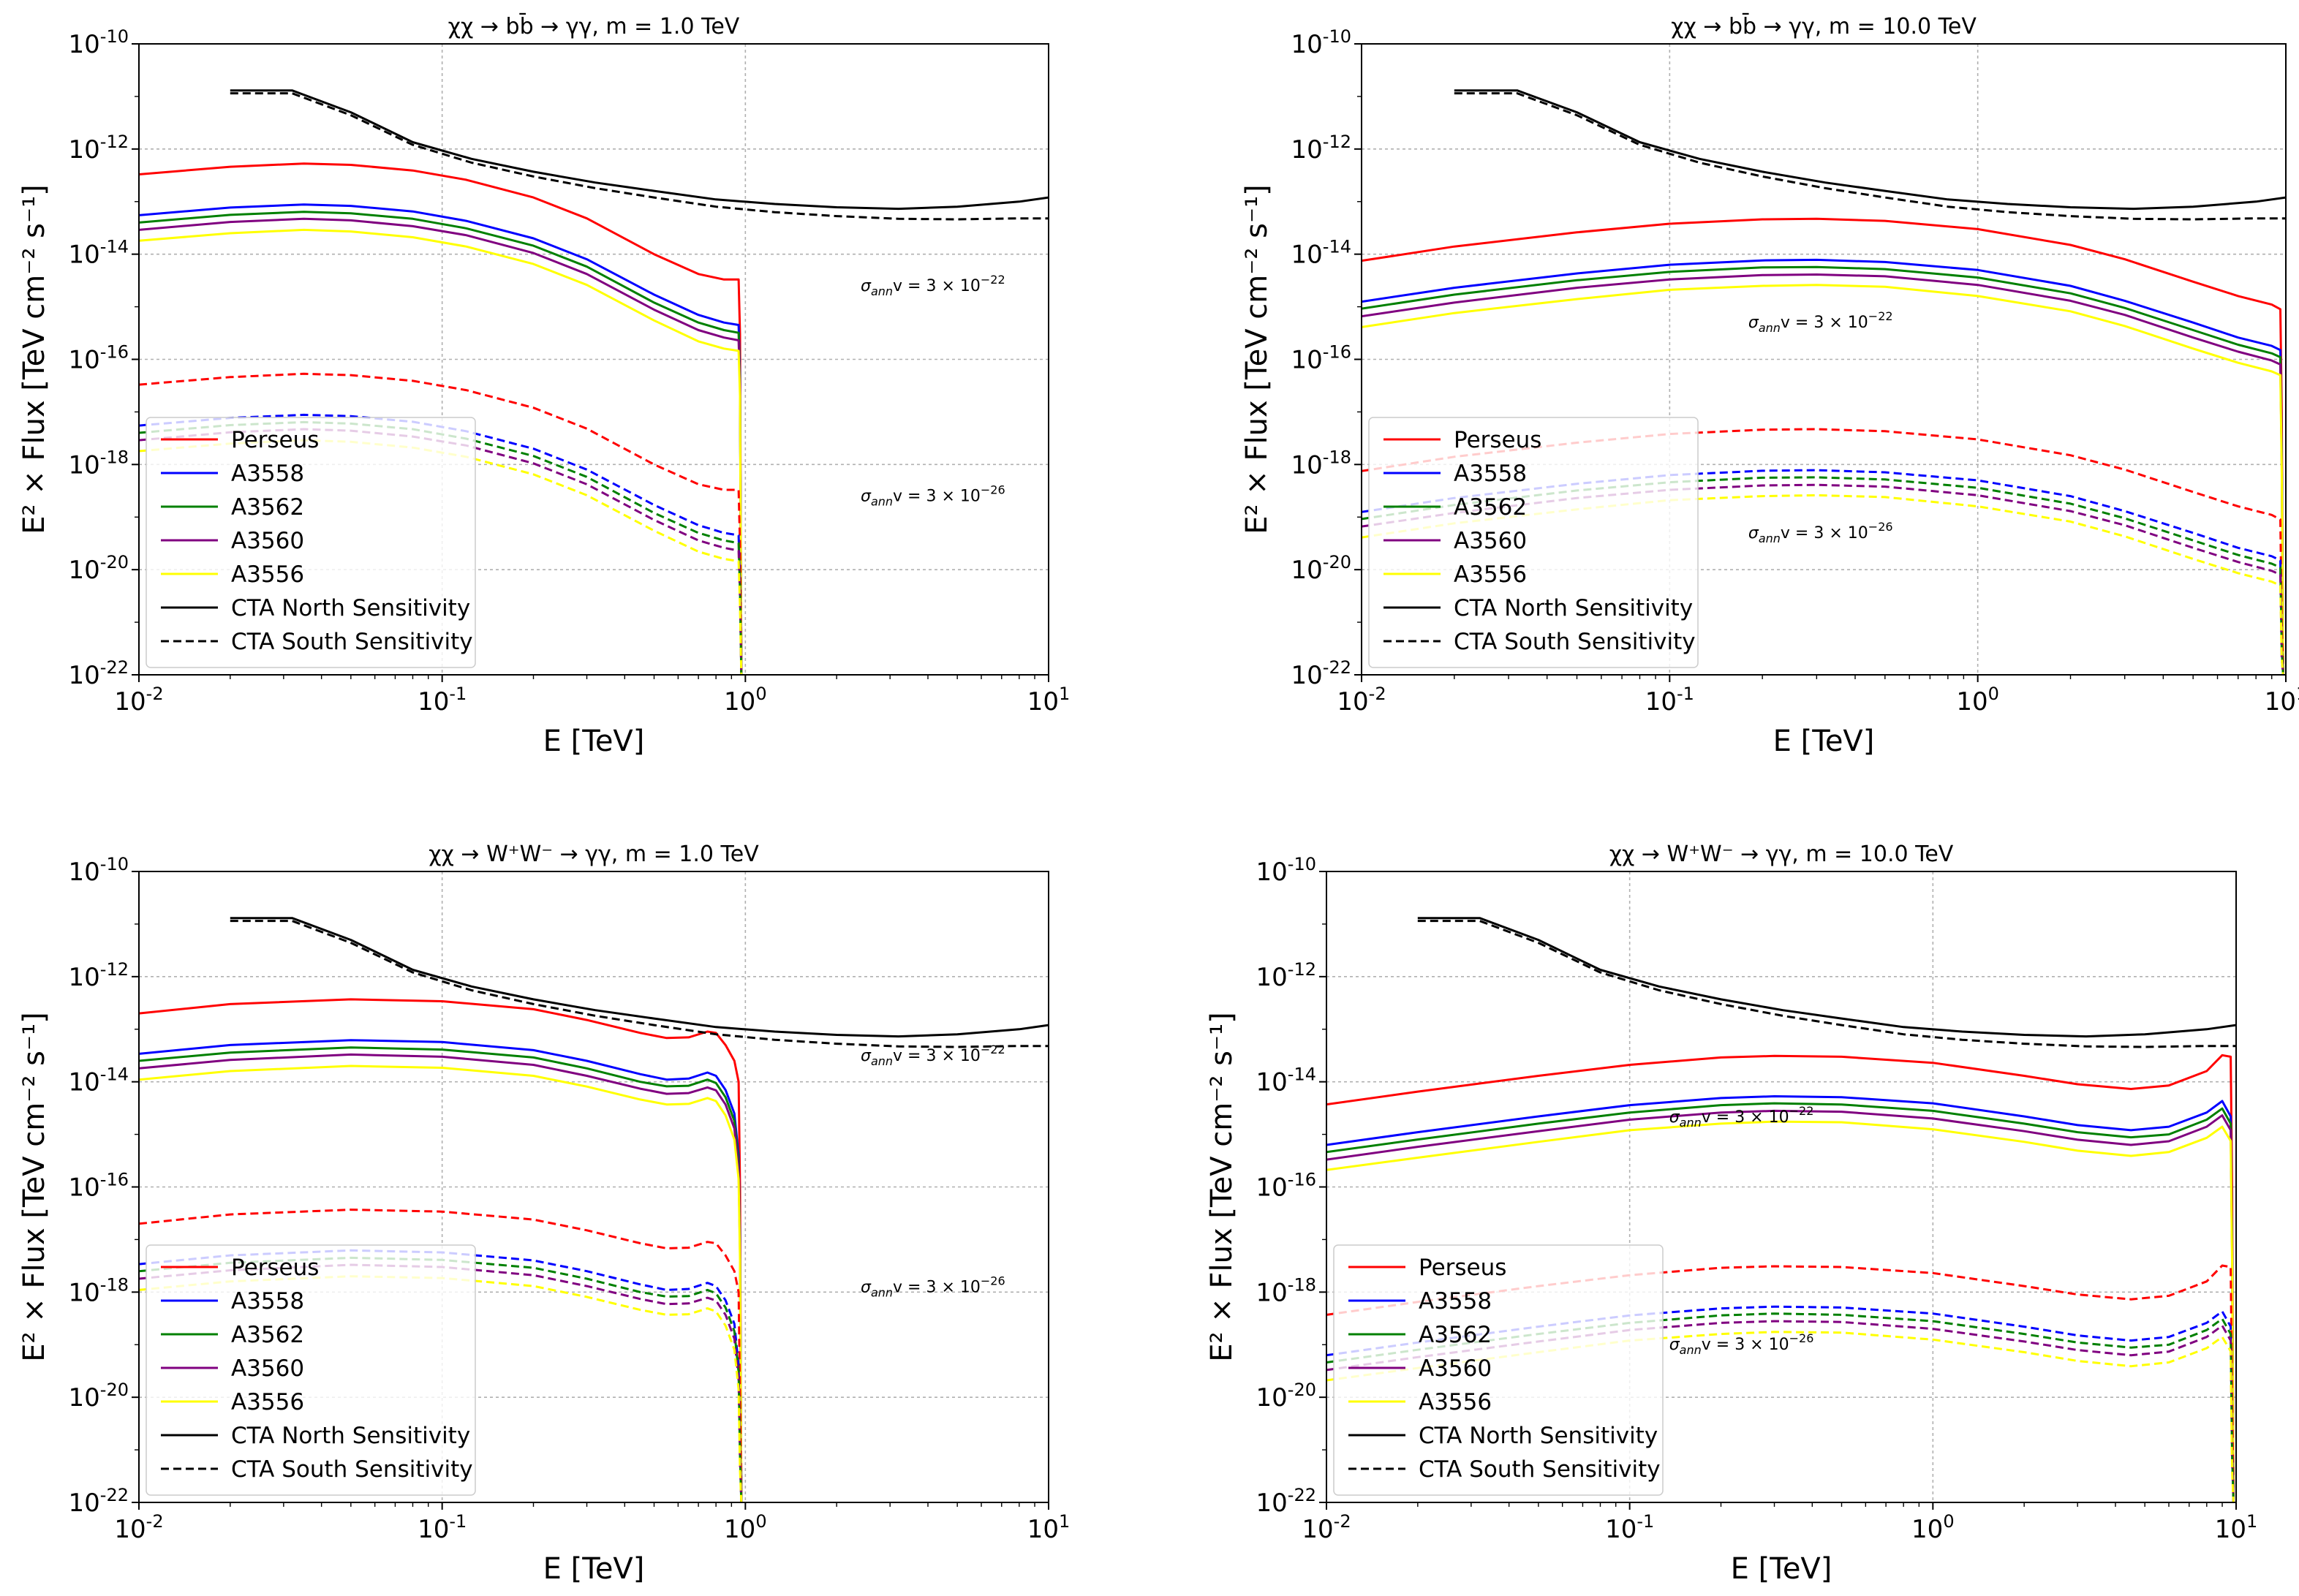 The height and width of the screenshot is (1596, 2299). I want to click on y-tick-label: 10-10, so click(99, 871).